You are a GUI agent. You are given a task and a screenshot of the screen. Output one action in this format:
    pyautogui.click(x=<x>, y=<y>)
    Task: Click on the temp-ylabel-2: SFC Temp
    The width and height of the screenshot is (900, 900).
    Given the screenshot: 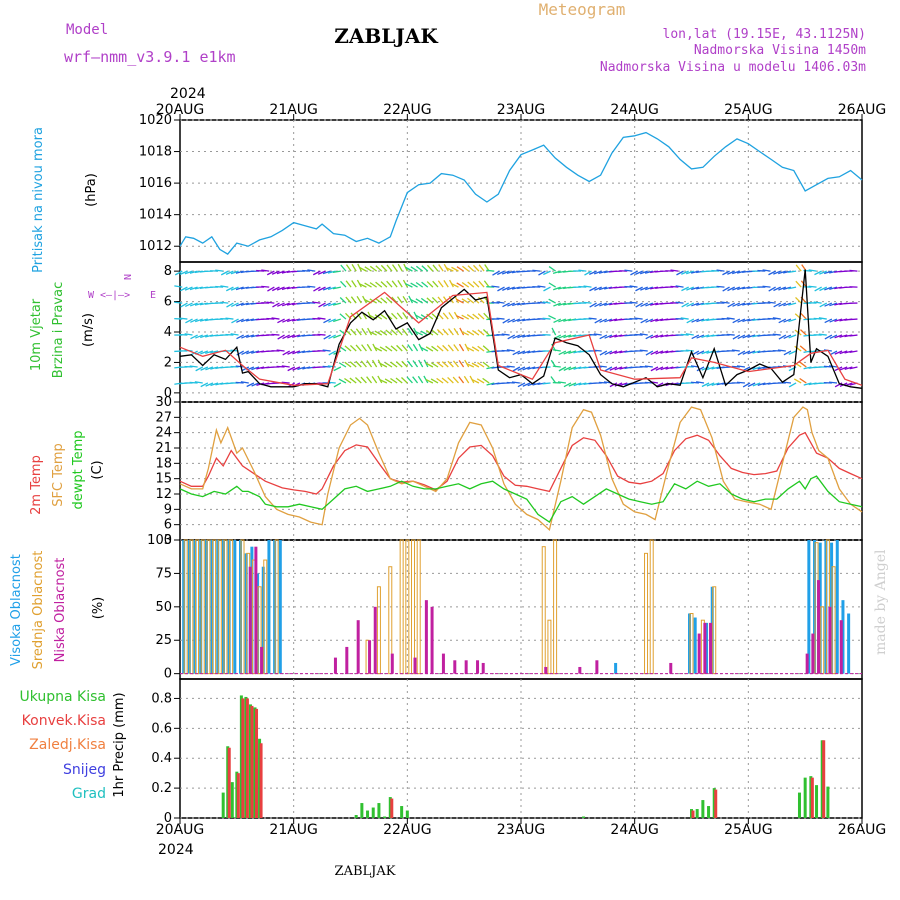 What is the action you would take?
    pyautogui.click(x=58, y=475)
    